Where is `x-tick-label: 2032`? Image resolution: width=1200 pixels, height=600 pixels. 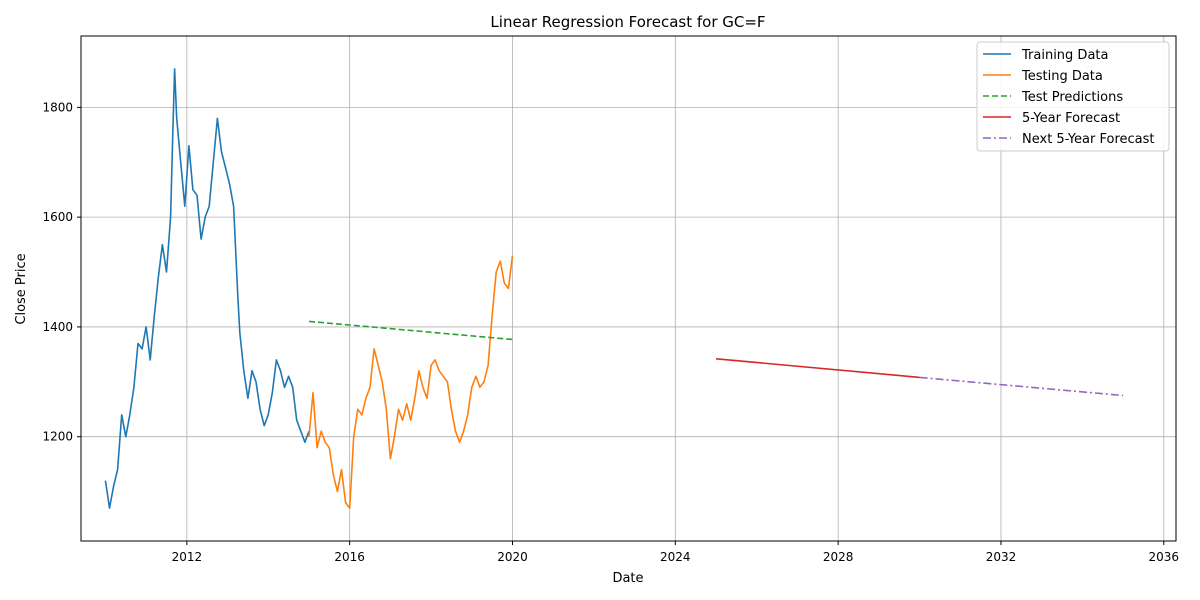
x-tick-label: 2032 is located at coordinates (1001, 557).